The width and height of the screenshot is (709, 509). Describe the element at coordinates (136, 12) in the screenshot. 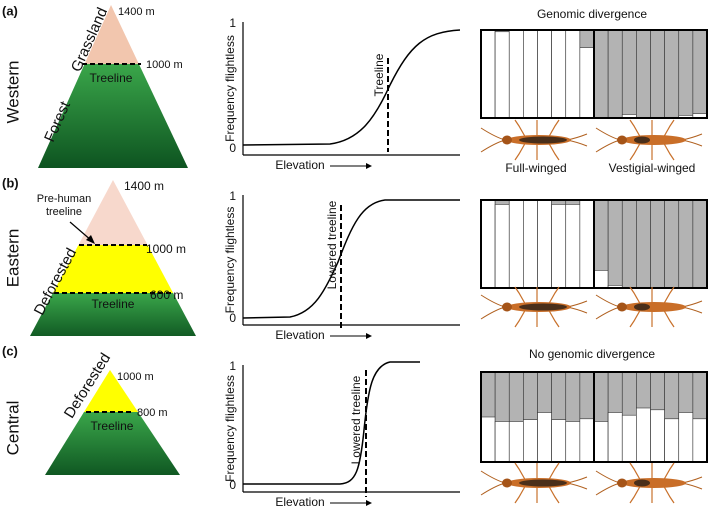

I see `elevation-label: 1400 m` at that location.